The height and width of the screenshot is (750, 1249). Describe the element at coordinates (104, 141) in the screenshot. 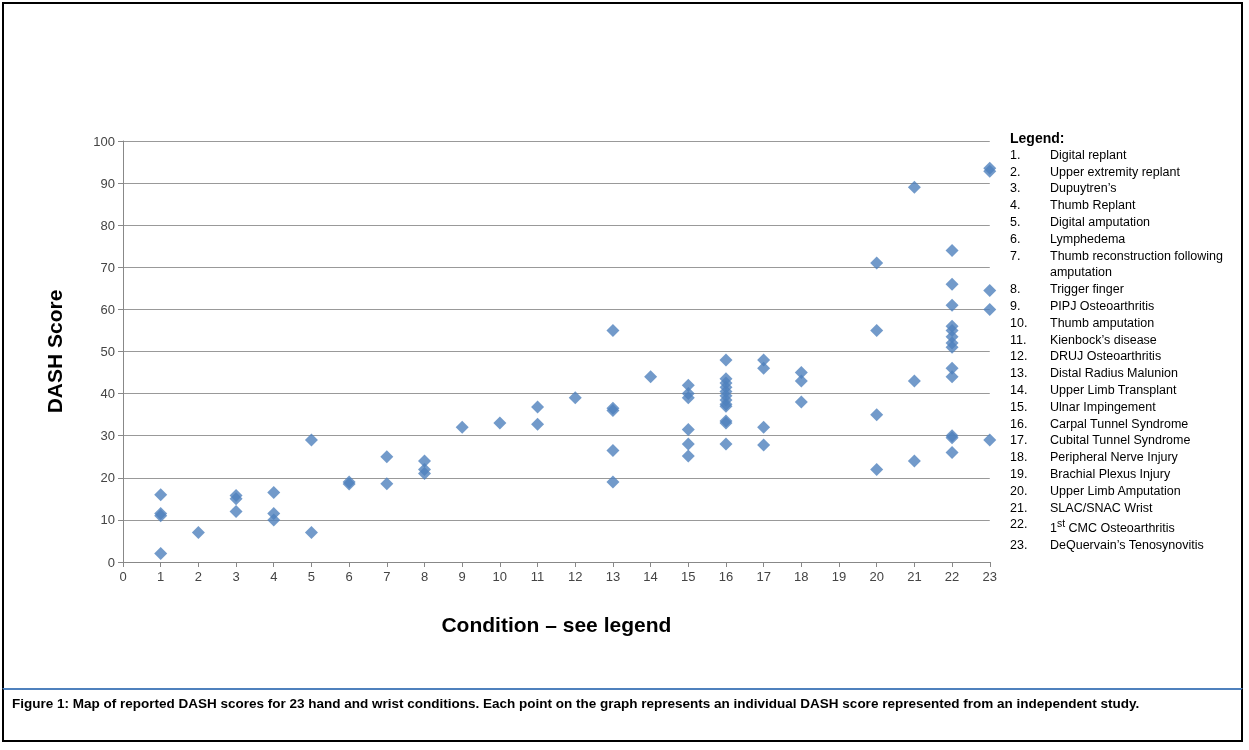

I see `y-tick-label: 100` at that location.